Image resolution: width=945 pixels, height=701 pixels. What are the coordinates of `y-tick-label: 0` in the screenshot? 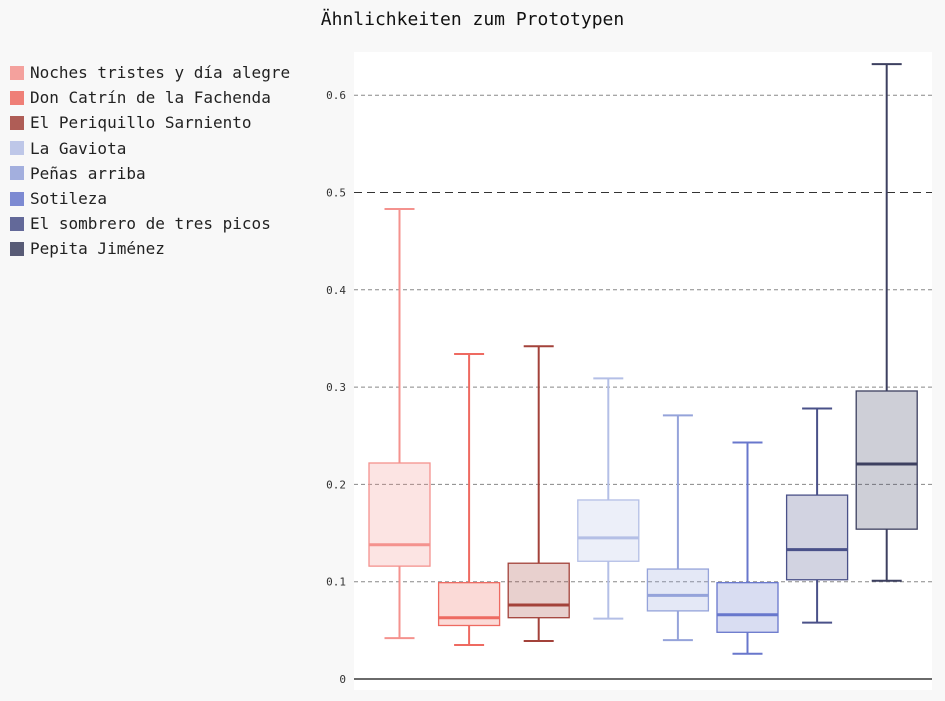 It's located at (342, 679).